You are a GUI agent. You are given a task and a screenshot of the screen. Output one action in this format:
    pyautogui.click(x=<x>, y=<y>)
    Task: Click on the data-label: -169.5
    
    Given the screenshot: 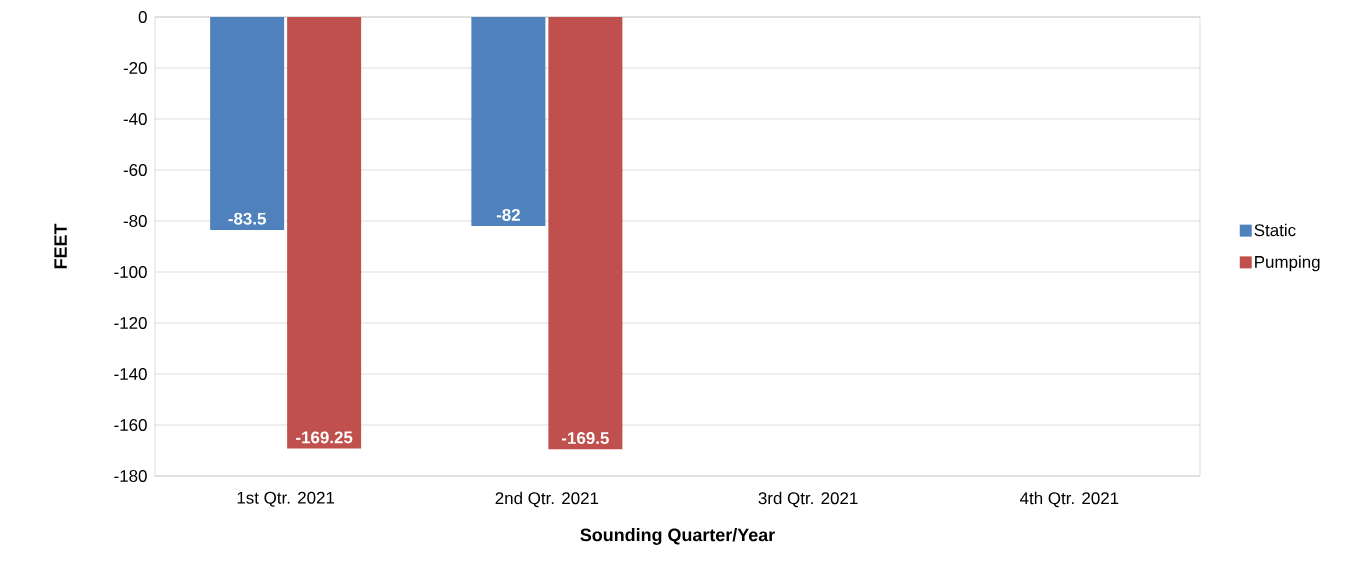 What is the action you would take?
    pyautogui.click(x=585, y=438)
    